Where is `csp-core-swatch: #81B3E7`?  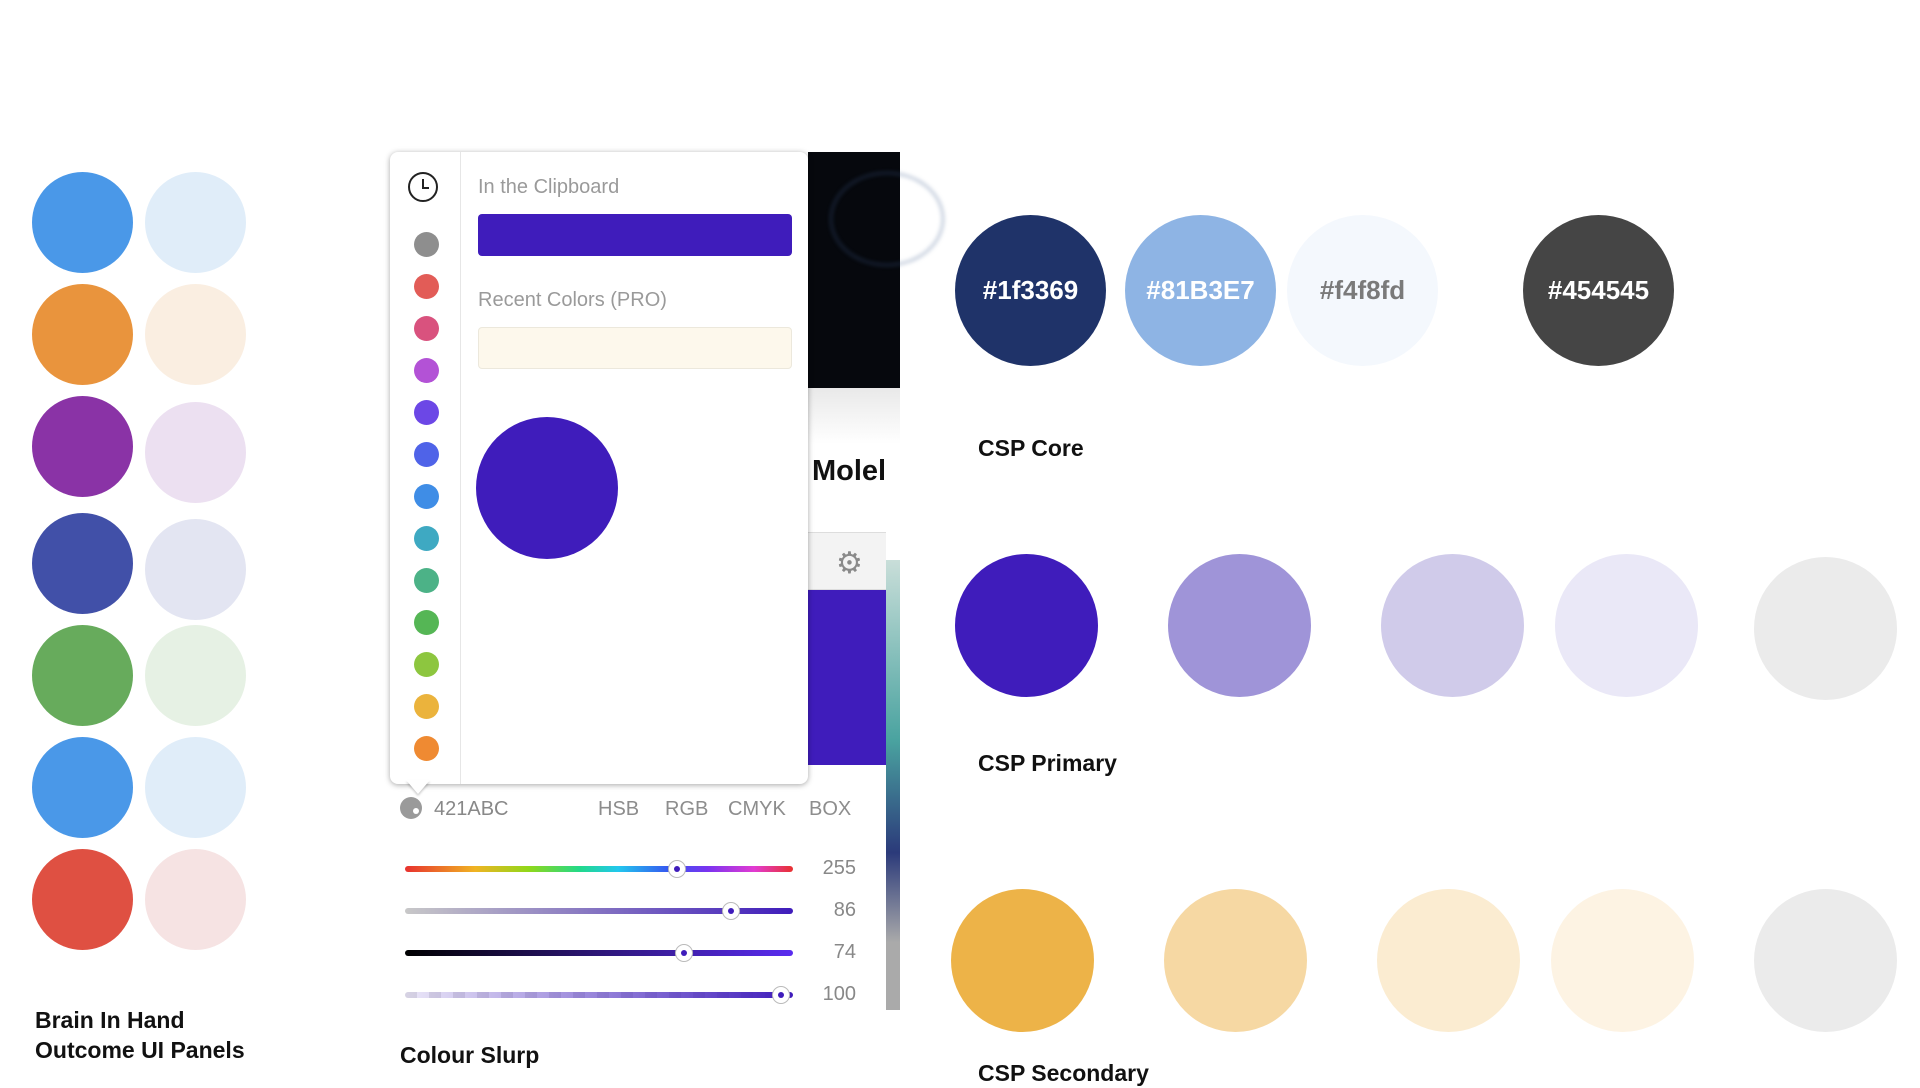
csp-core-swatch: #81B3E7 is located at coordinates (1200, 290).